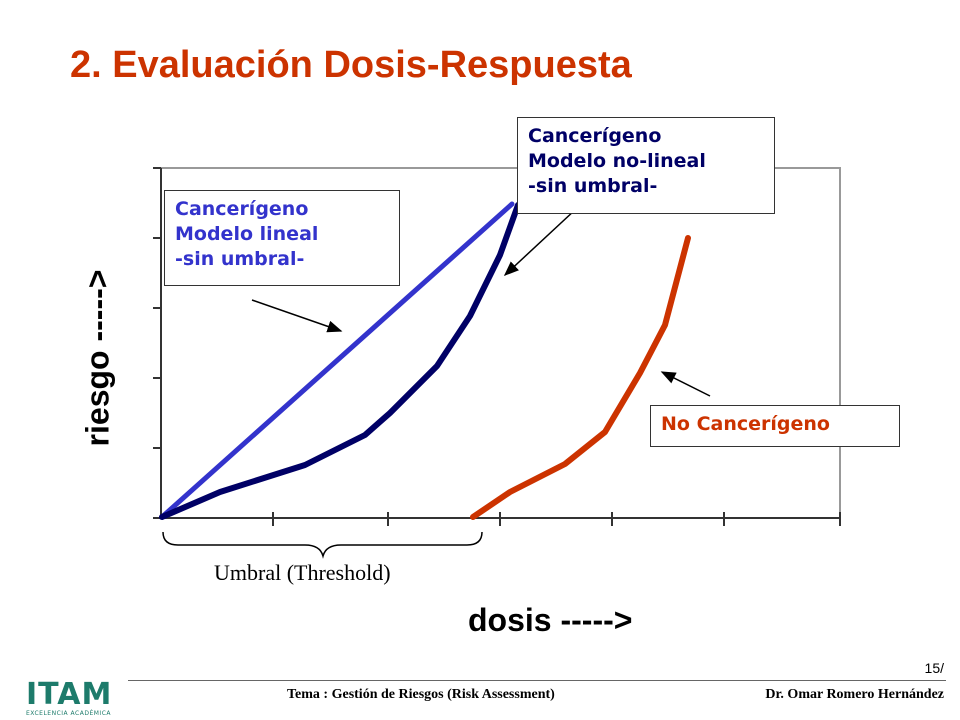 This screenshot has height=720, width=960. I want to click on callout-line: Modelo no-lineal, so click(617, 161).